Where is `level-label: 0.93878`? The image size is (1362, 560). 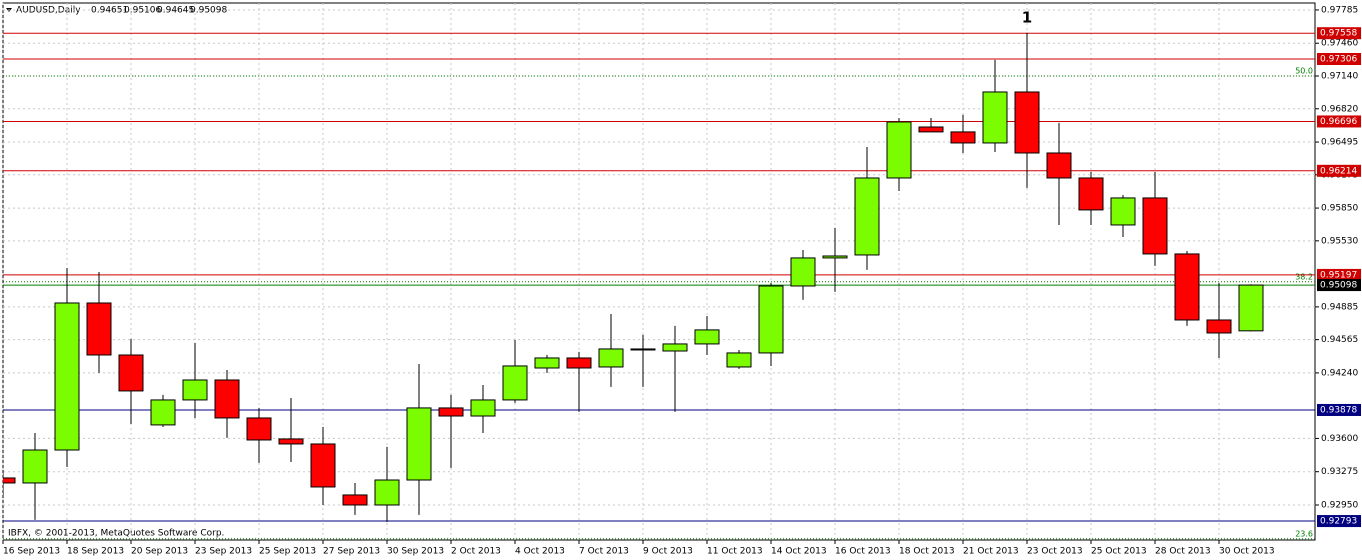
level-label: 0.93878 is located at coordinates (1338, 410).